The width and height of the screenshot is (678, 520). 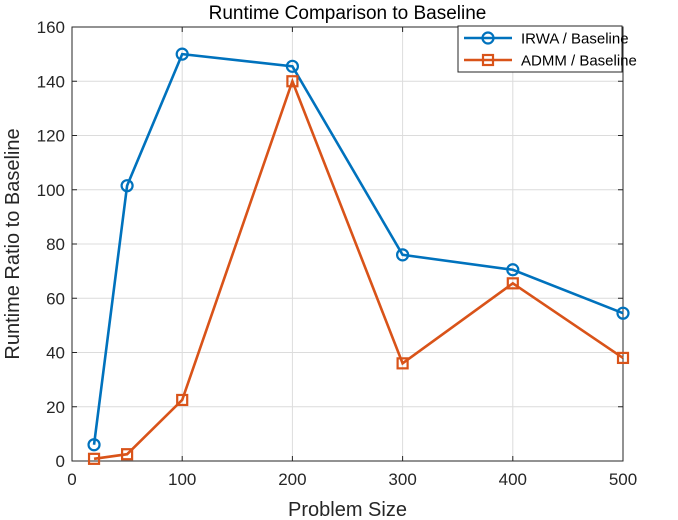 What do you see at coordinates (13, 243) in the screenshot?
I see `y-axis-label: Runtime Ratio to Baseline` at bounding box center [13, 243].